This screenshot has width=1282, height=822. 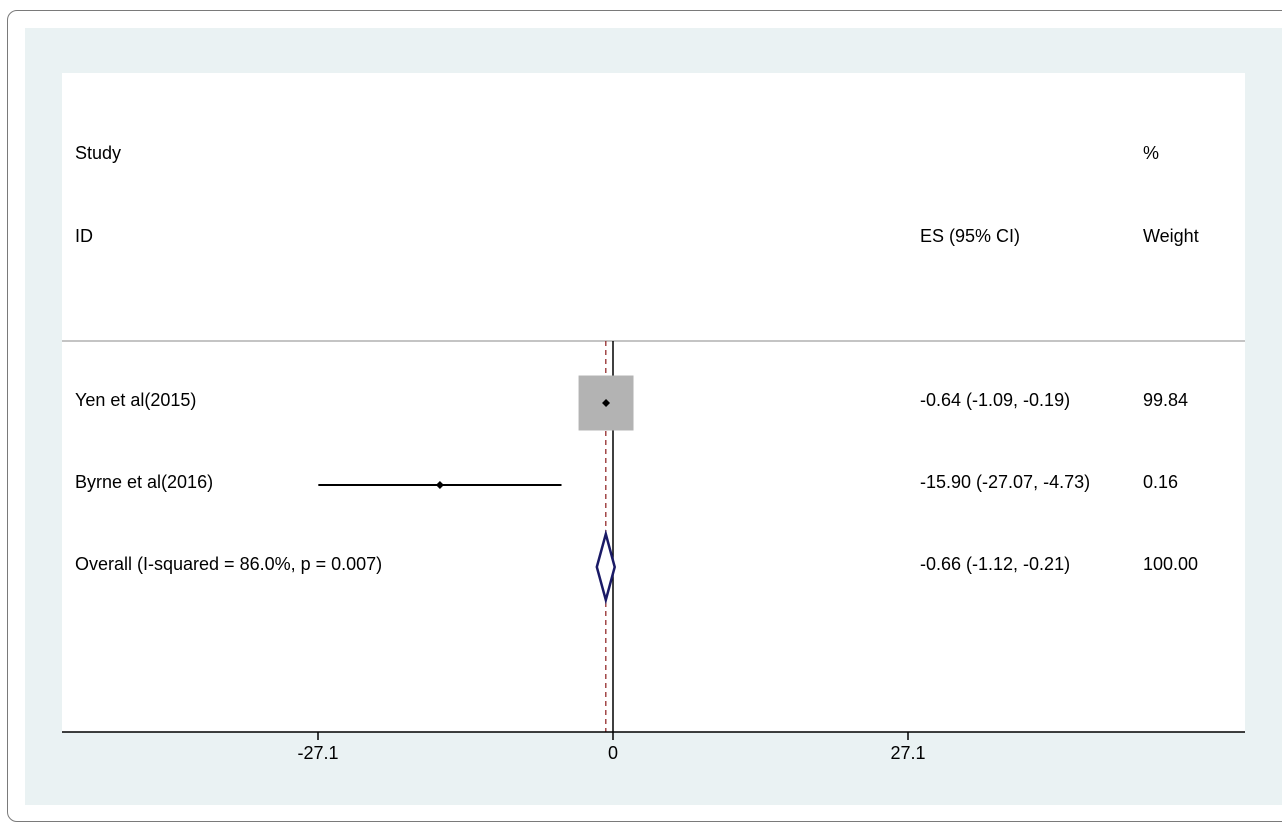 What do you see at coordinates (98, 153) in the screenshot?
I see `header-study: Study` at bounding box center [98, 153].